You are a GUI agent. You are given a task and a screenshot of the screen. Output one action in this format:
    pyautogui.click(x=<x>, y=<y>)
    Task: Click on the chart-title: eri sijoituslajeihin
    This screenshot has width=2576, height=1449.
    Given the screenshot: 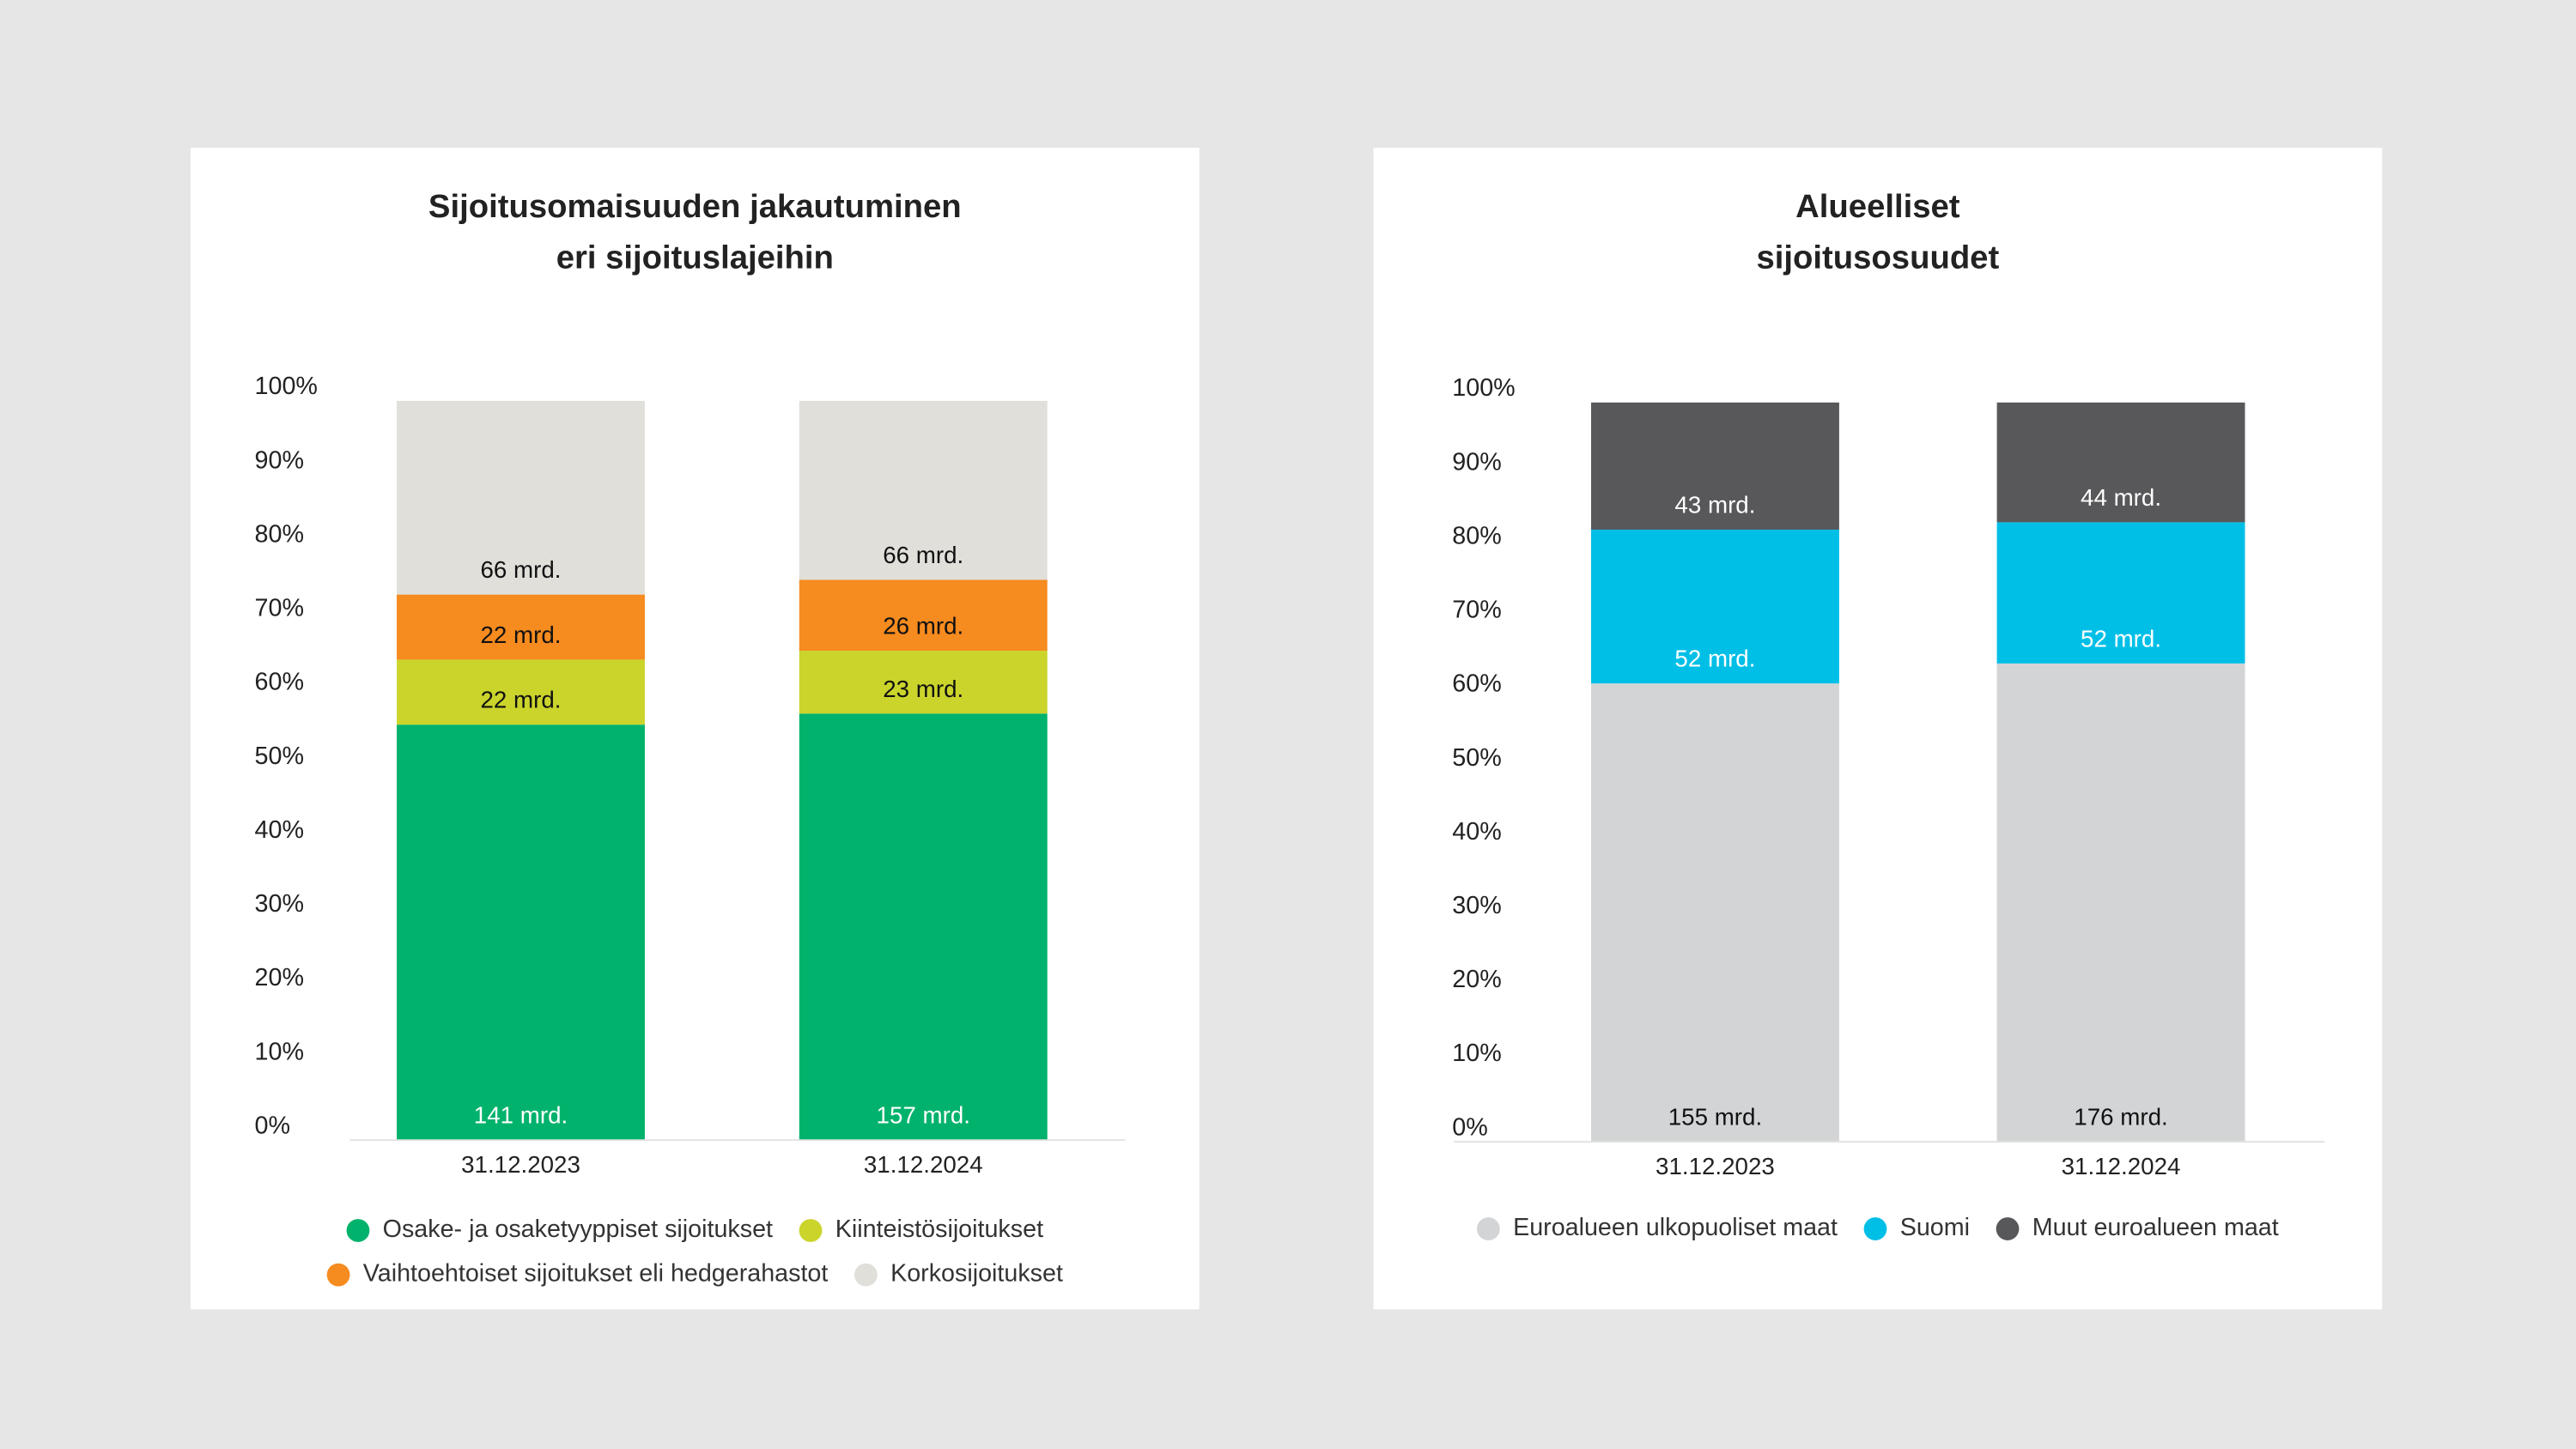 What is the action you would take?
    pyautogui.click(x=695, y=257)
    